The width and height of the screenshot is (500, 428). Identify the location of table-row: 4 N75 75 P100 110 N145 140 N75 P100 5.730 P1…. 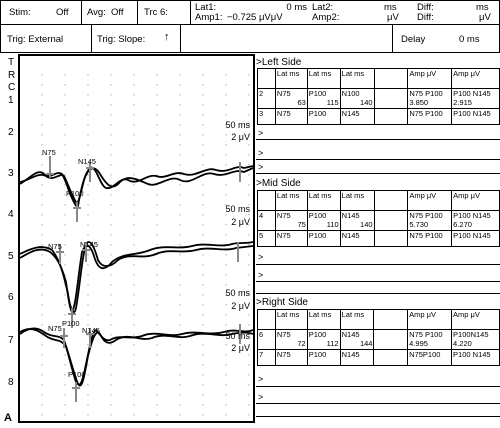
(378, 220).